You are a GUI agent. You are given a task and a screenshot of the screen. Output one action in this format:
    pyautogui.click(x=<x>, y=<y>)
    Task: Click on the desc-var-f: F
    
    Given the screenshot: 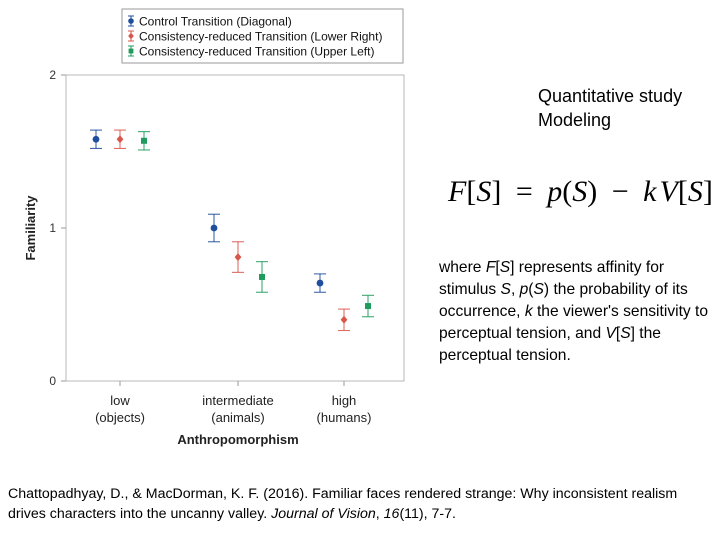 What is the action you would take?
    pyautogui.click(x=490, y=267)
    